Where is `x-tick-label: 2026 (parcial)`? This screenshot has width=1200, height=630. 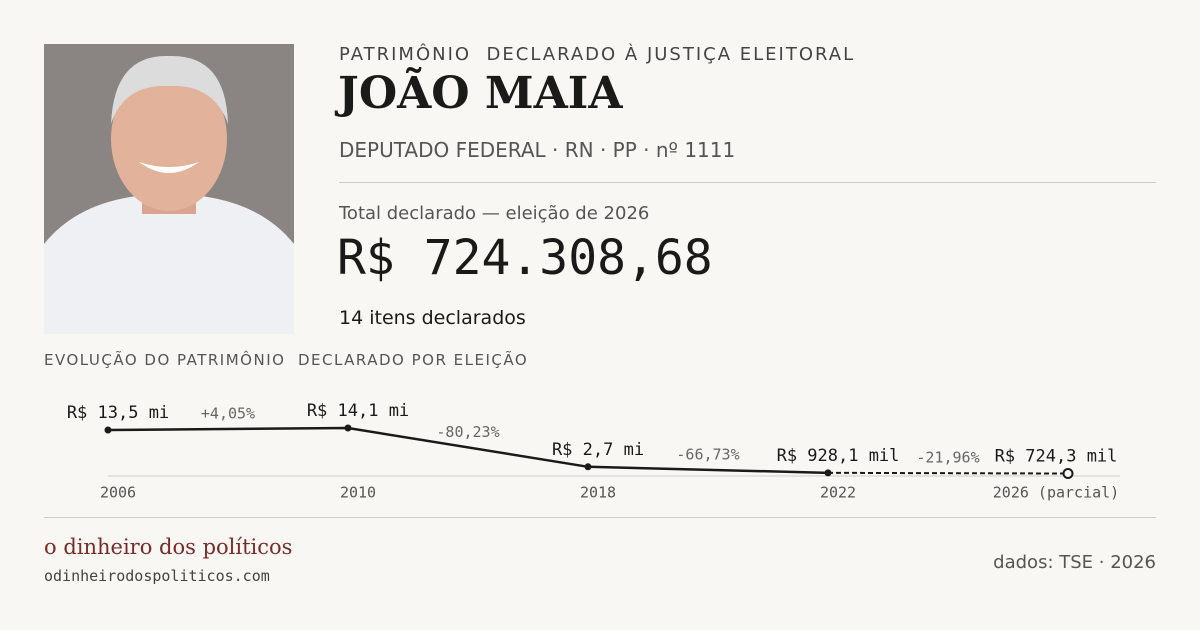
x-tick-label: 2026 (parcial) is located at coordinates (1056, 493).